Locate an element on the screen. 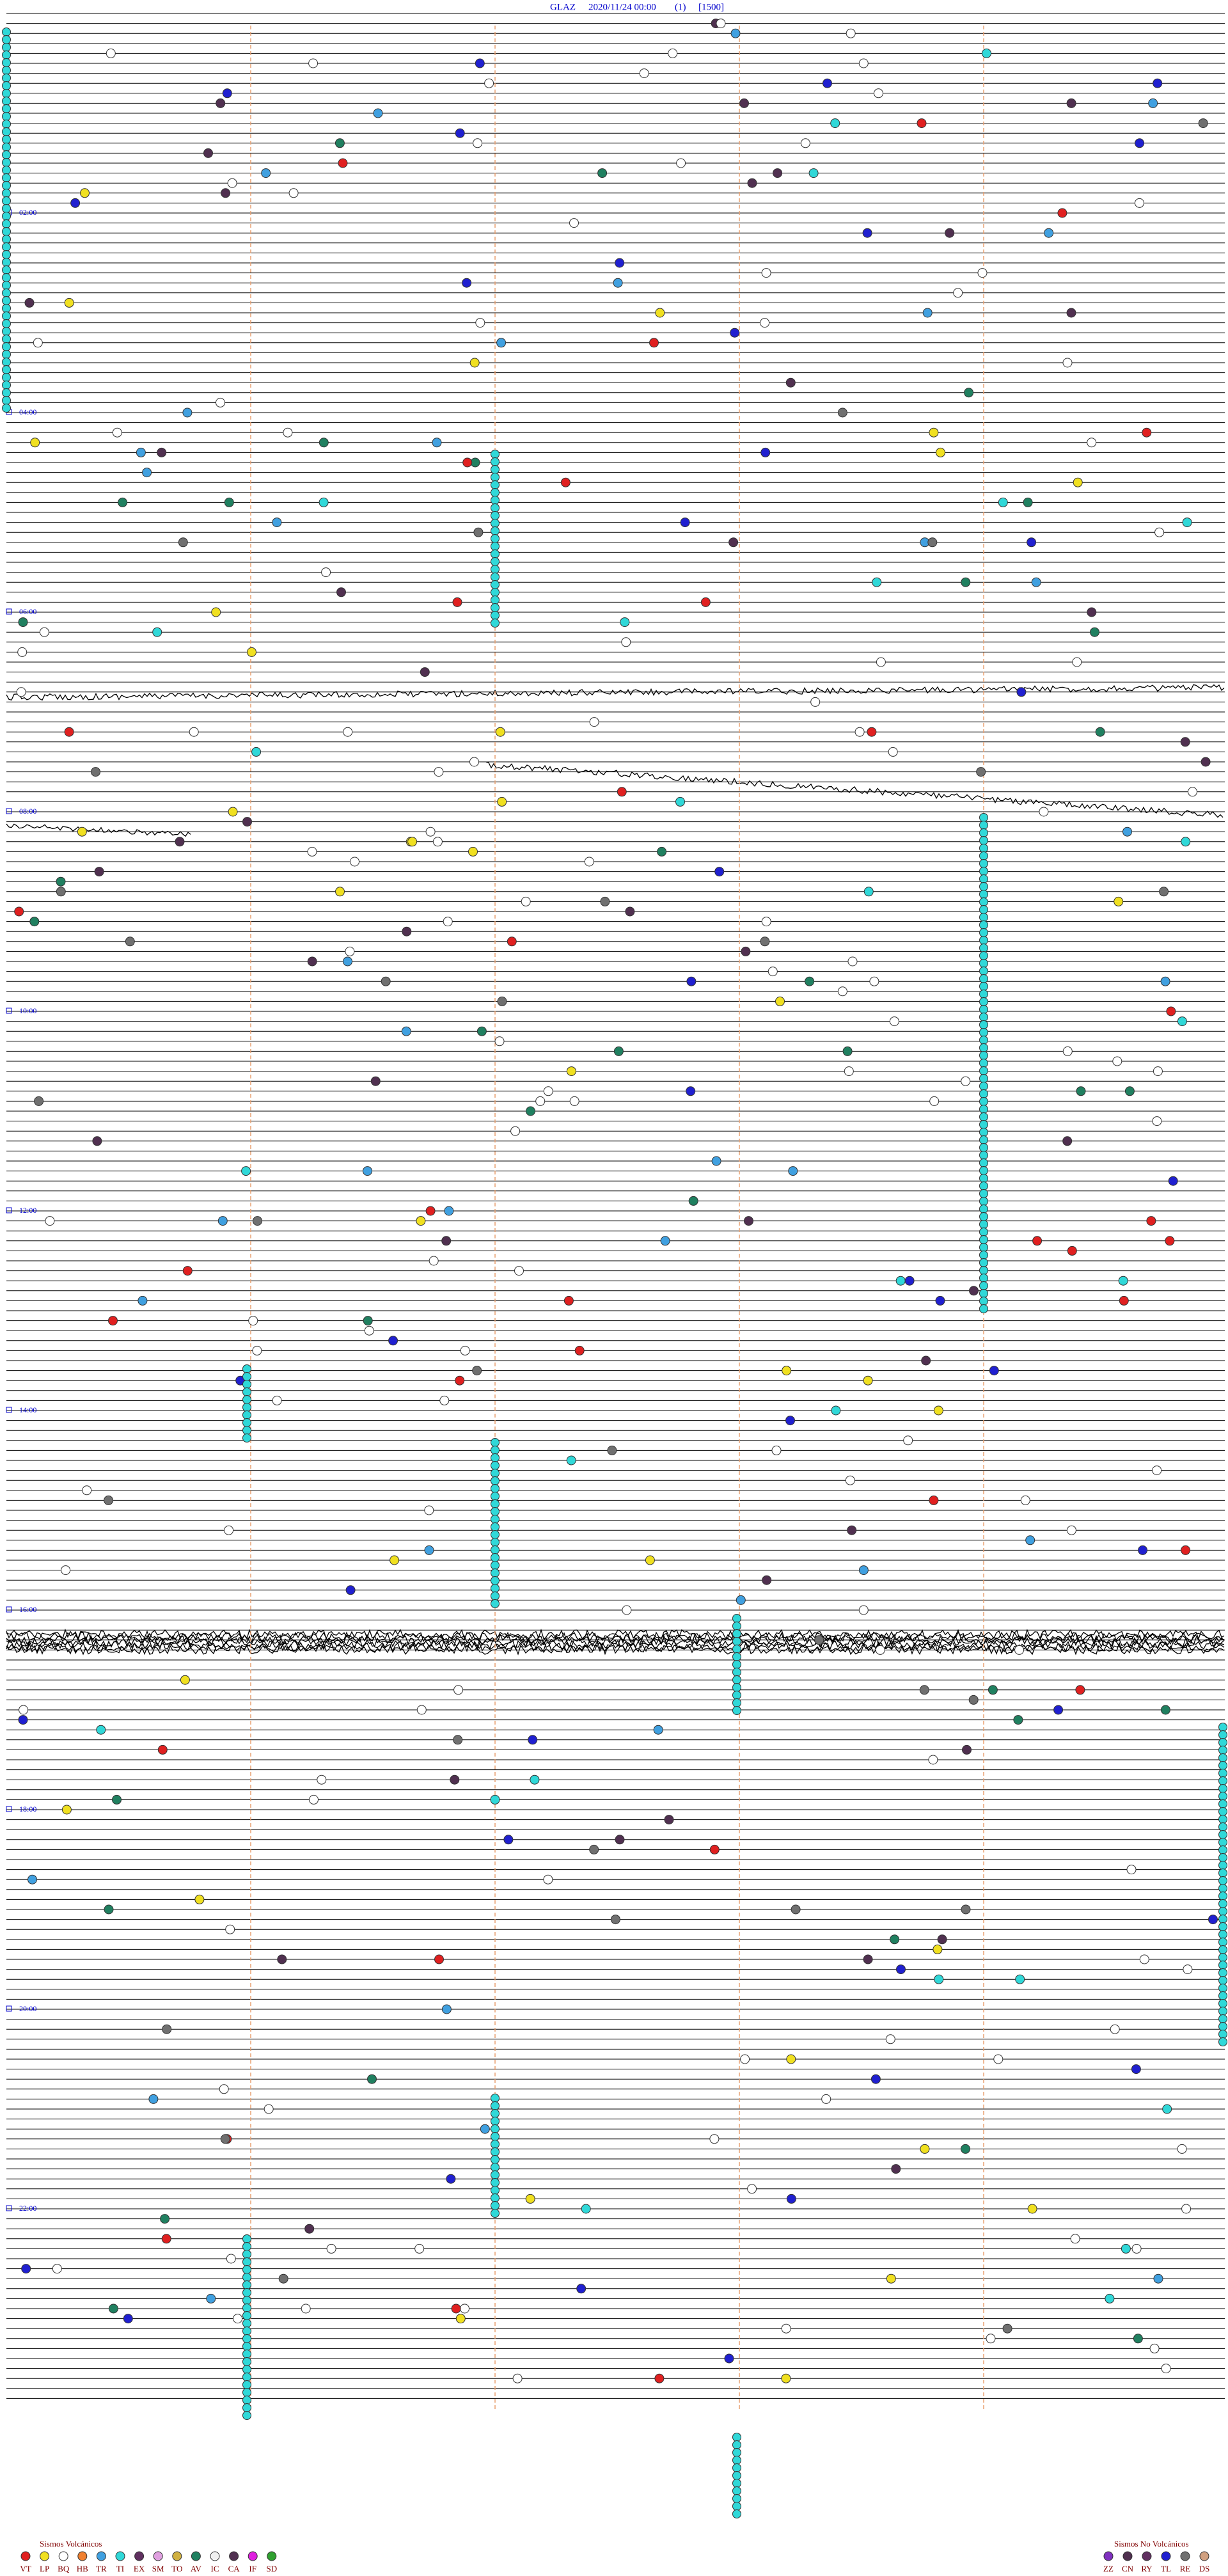  legend-code: VT is located at coordinates (25, 2568).